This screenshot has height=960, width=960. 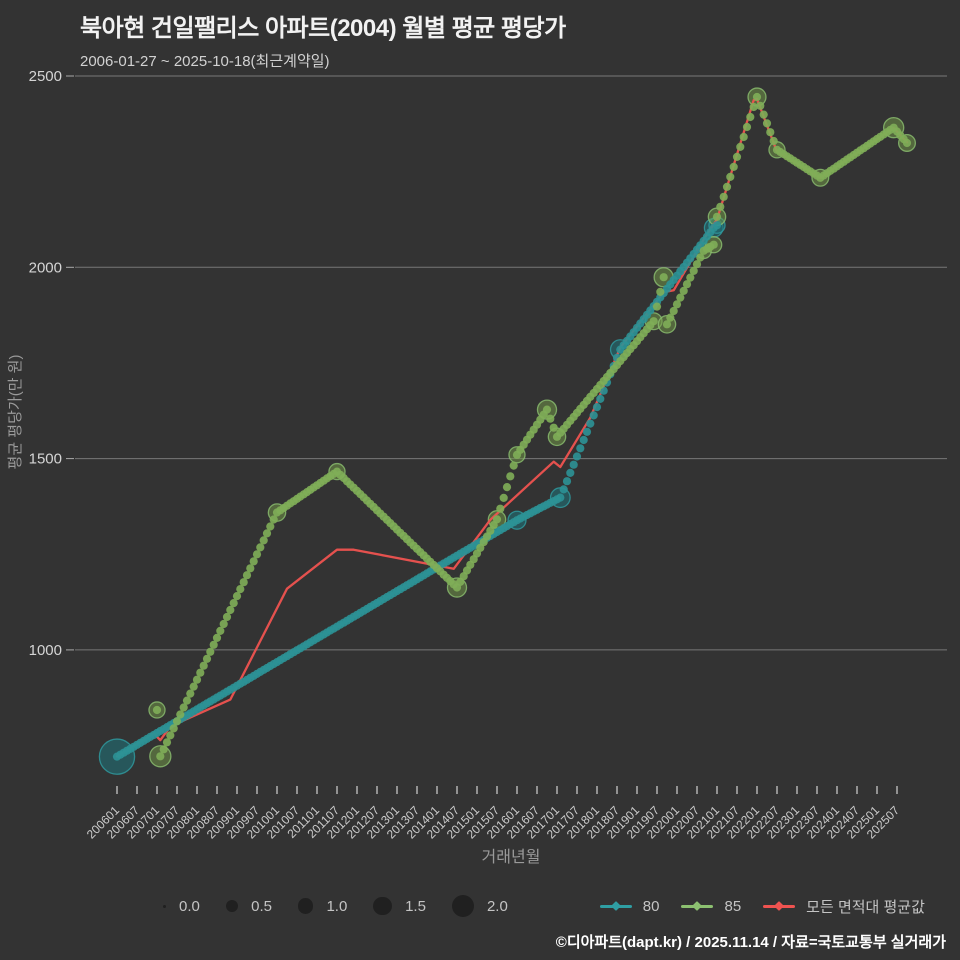 I want to click on series-legend-item-모든 면적대 평균값: 모든 면적대 평균값, so click(x=844, y=906).